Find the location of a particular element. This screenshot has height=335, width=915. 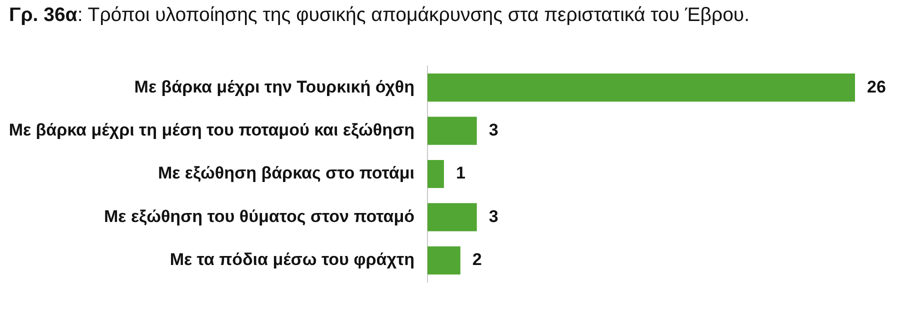

y-tick-label: Με βάρκα μέχρι την Τουρκική όχθη is located at coordinates (274, 86).